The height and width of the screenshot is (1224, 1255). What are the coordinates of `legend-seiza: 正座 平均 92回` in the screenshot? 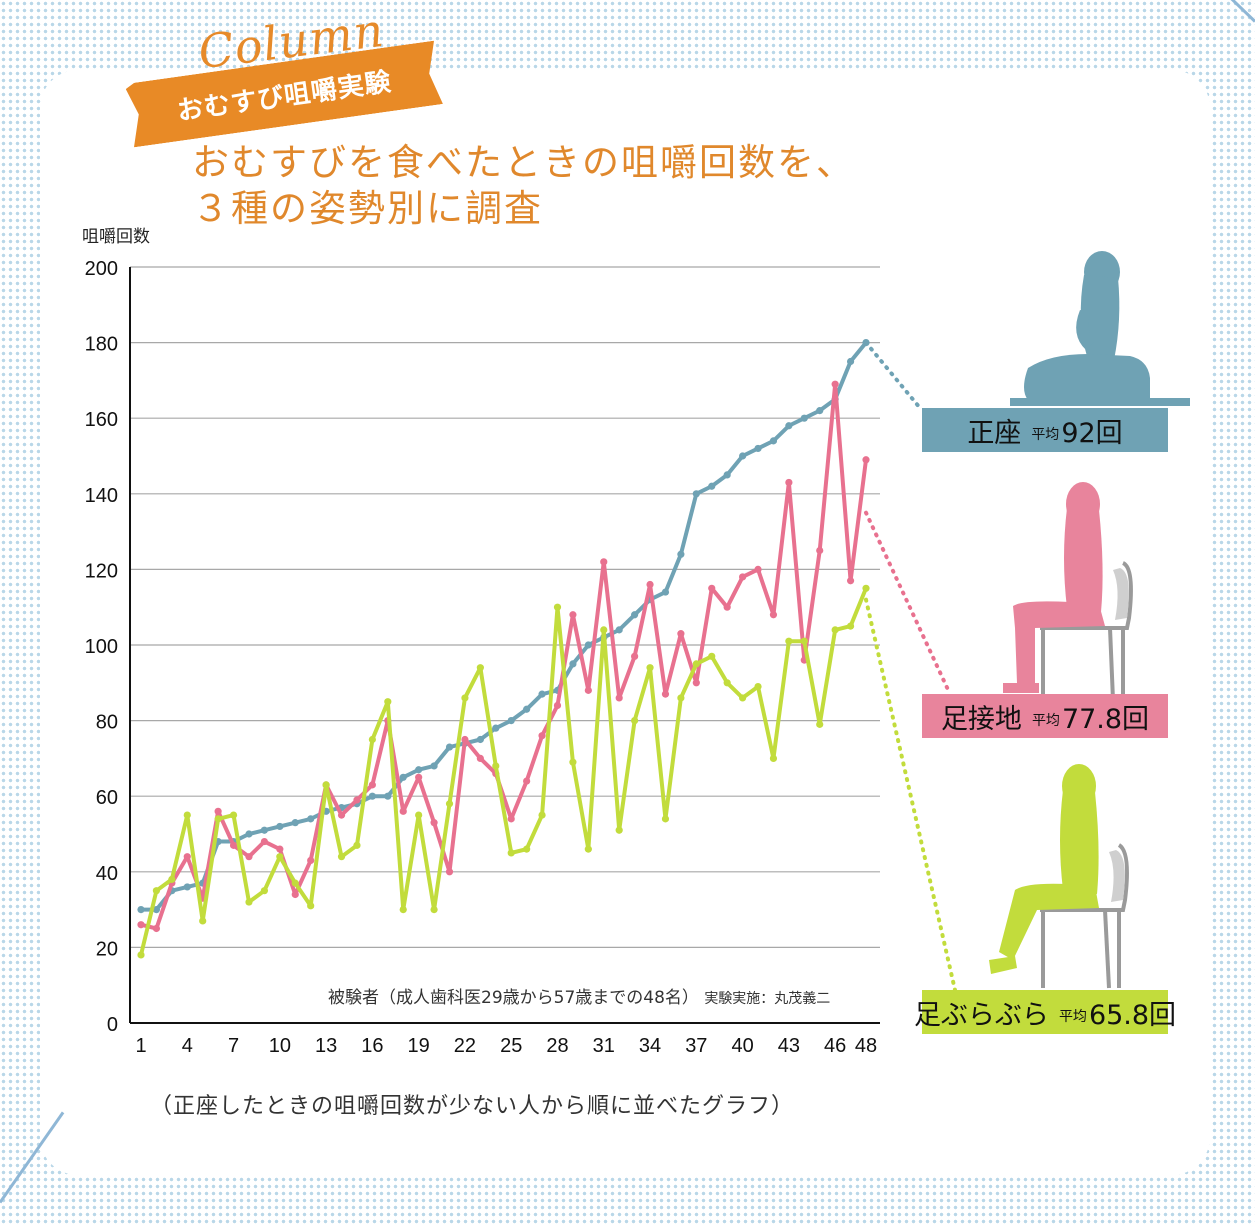 It's located at (1045, 430).